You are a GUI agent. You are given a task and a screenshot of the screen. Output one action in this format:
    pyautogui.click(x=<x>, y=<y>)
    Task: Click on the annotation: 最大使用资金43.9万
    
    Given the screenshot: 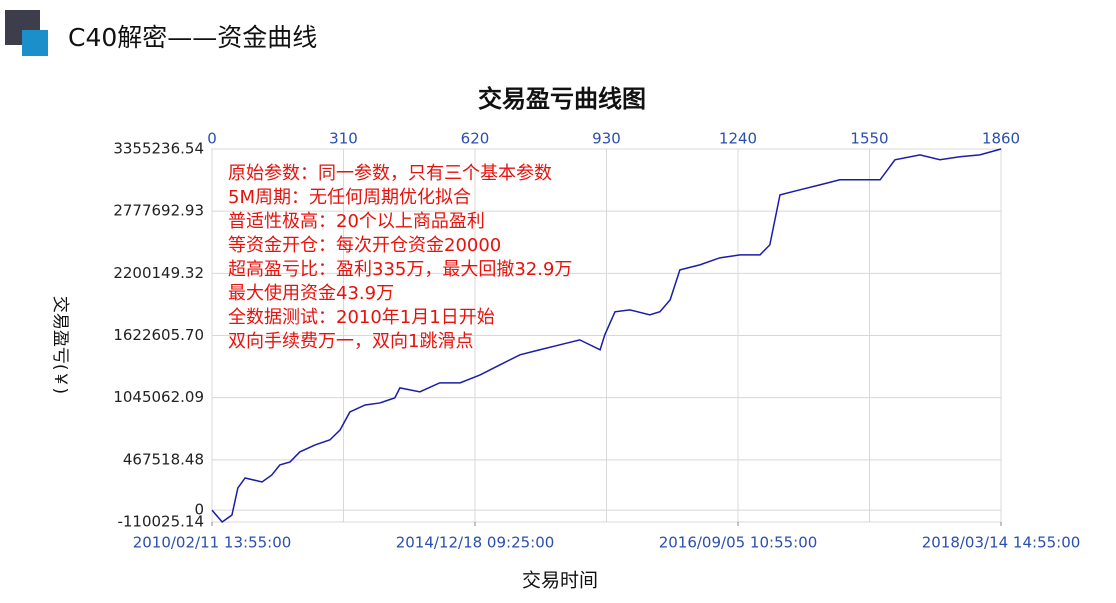 What is the action you would take?
    pyautogui.click(x=311, y=293)
    